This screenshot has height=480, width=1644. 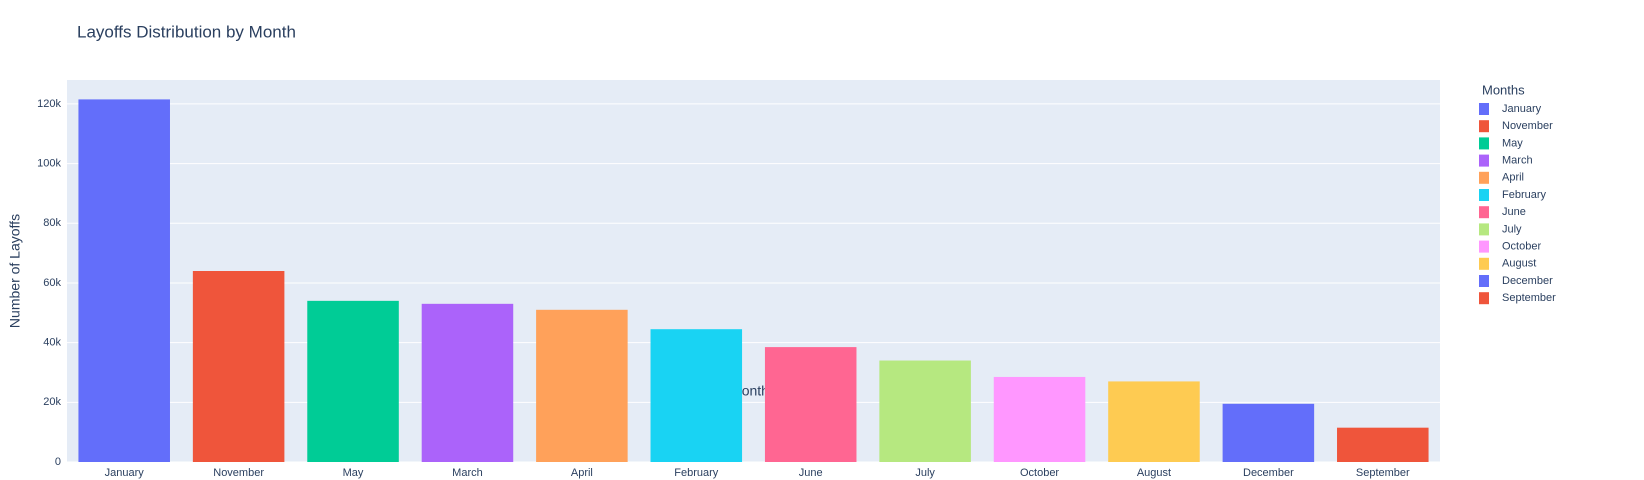 What do you see at coordinates (238, 473) in the screenshot?
I see `x-tick-label: November` at bounding box center [238, 473].